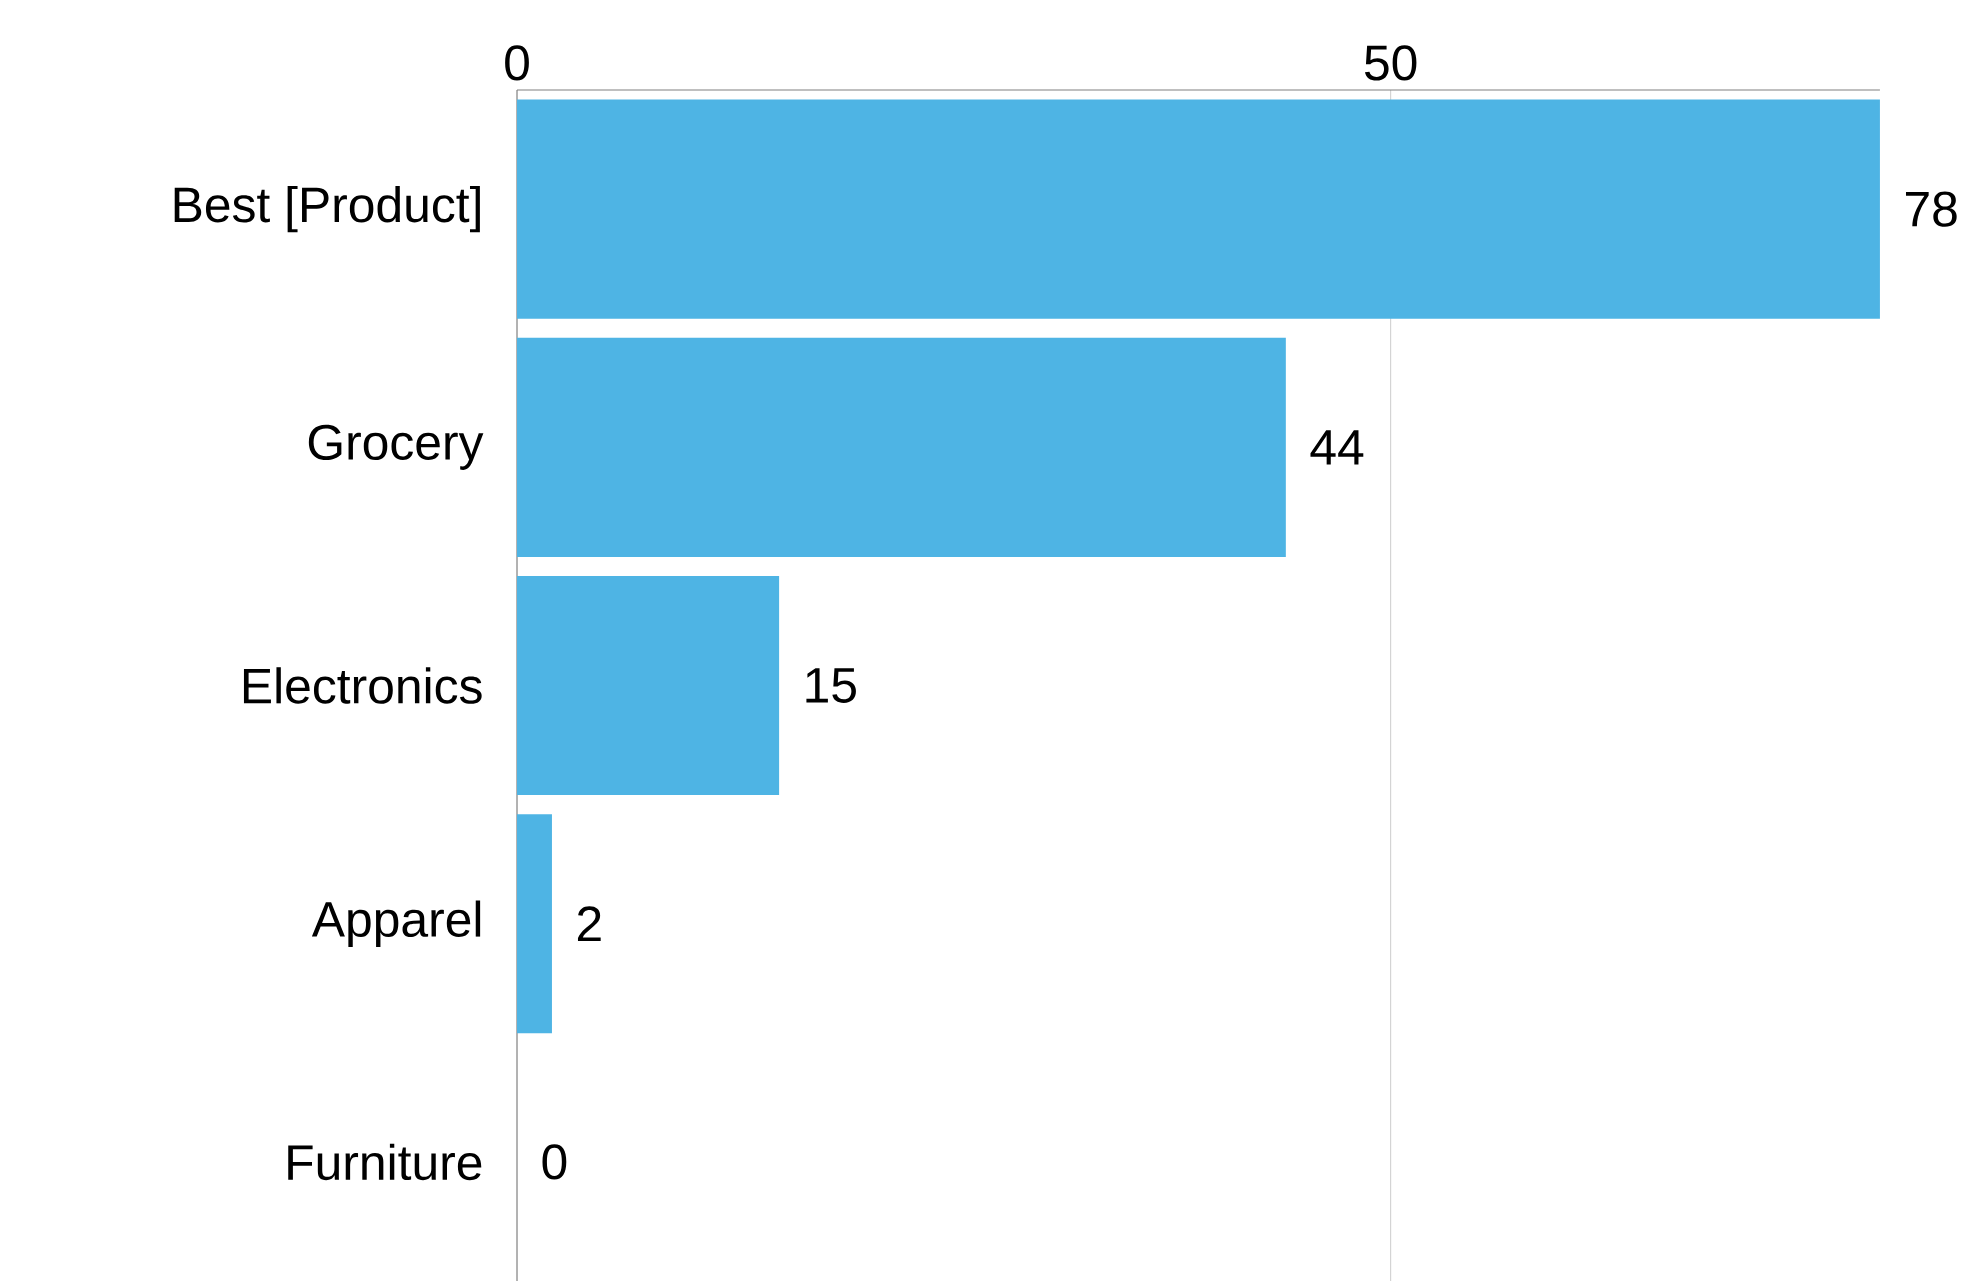 This screenshot has height=1282, width=1988. I want to click on y-tick-label: Electronics, so click(362, 686).